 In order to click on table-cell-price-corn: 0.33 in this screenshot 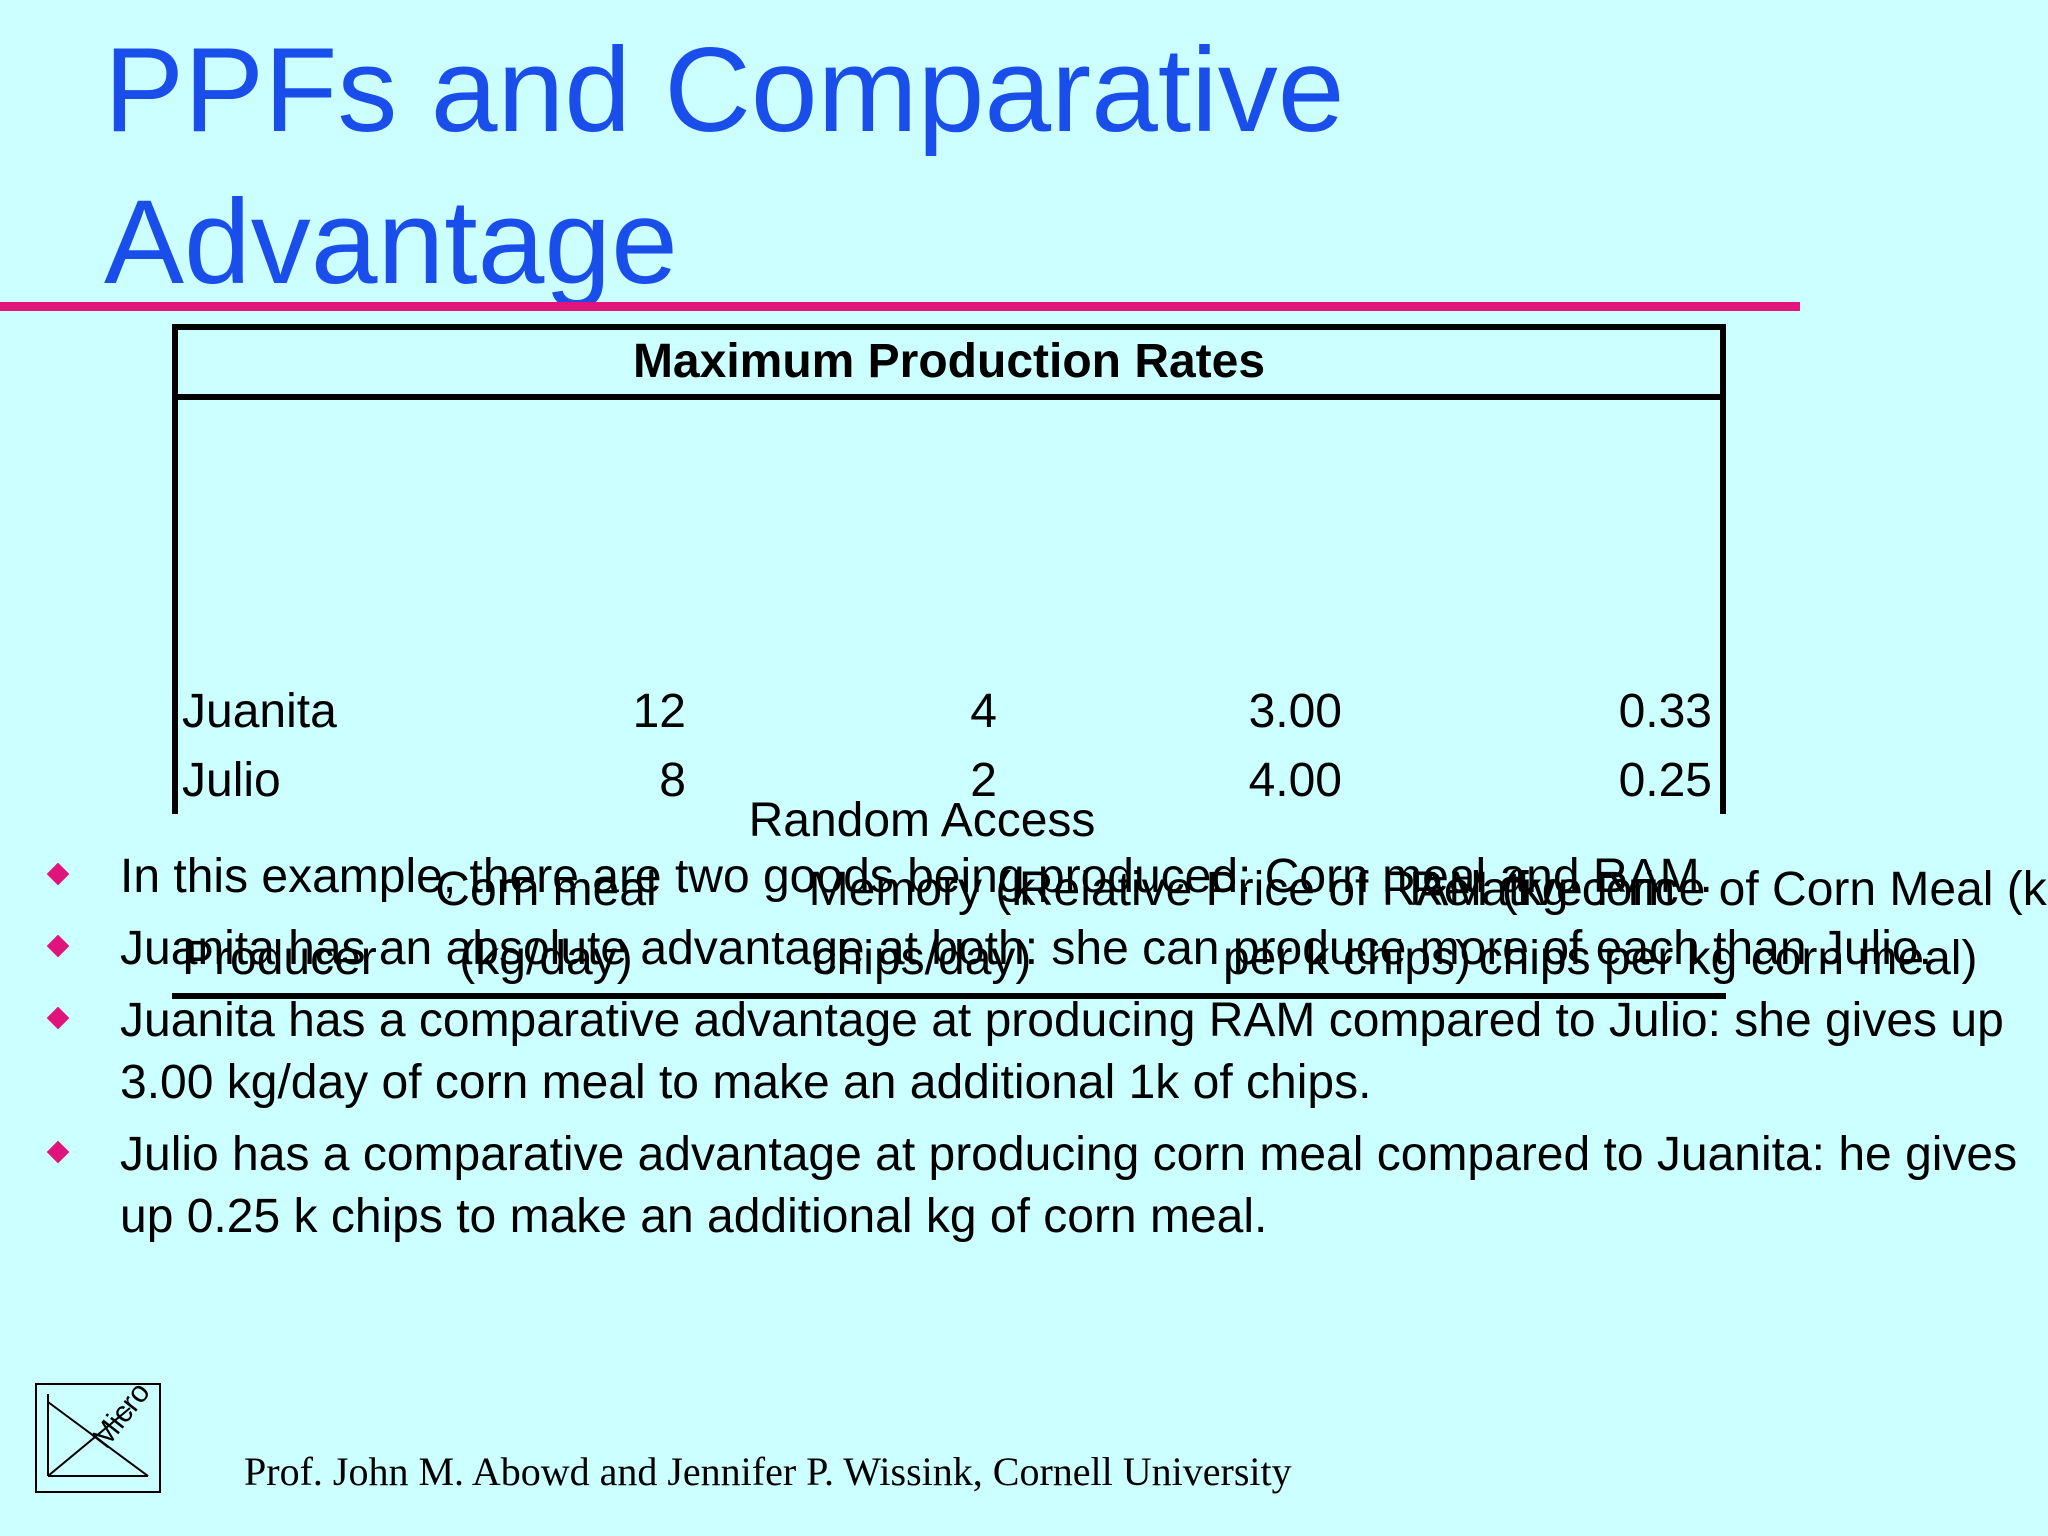, I will do `click(1665, 711)`.